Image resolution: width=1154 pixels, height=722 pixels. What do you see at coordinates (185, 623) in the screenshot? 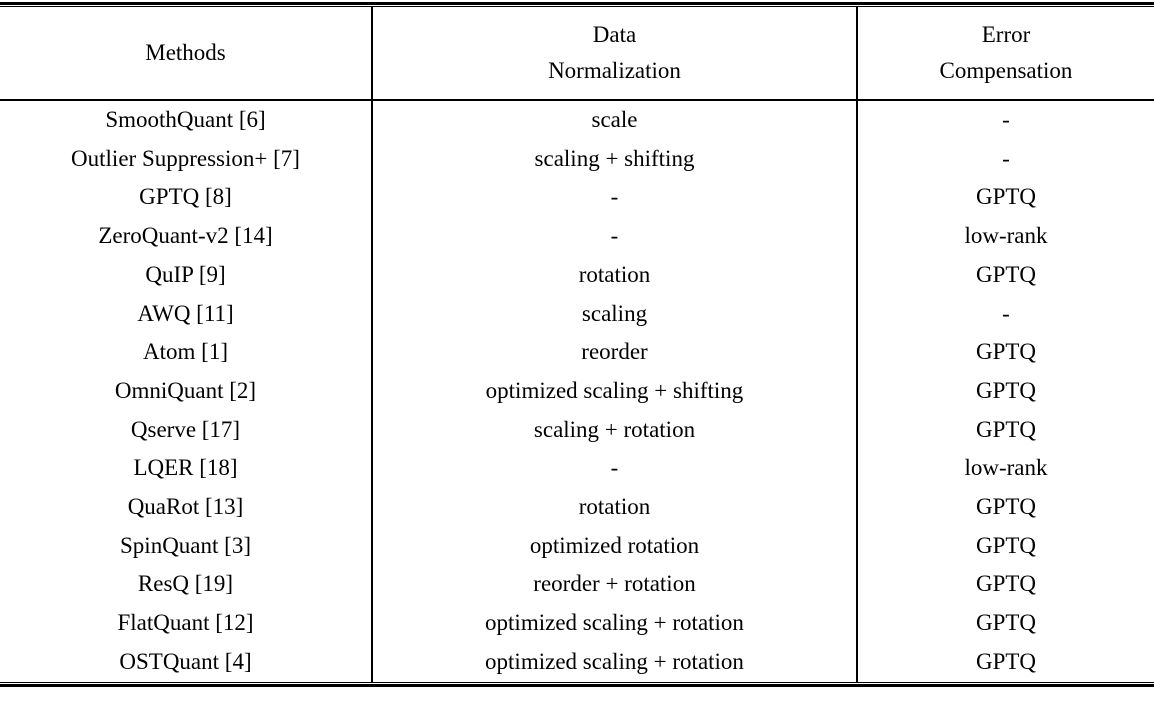
I see `cell-method: FlatQuant [12]` at bounding box center [185, 623].